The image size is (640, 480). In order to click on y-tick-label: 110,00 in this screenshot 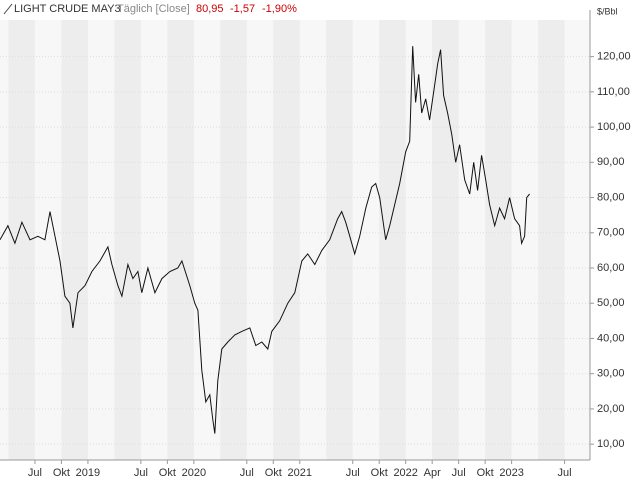, I will do `click(613, 92)`.